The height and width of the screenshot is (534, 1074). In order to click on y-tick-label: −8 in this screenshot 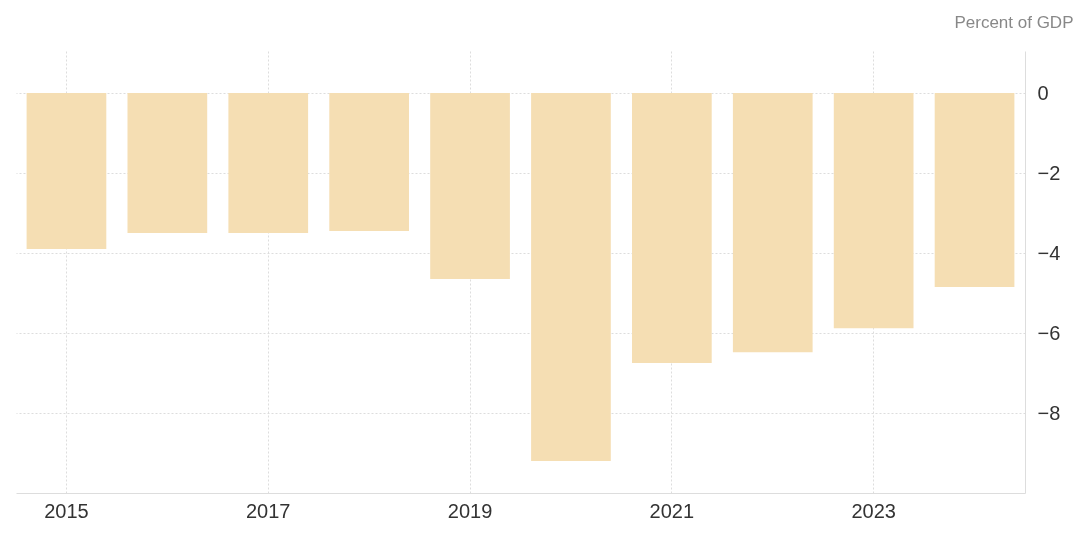, I will do `click(1049, 412)`.